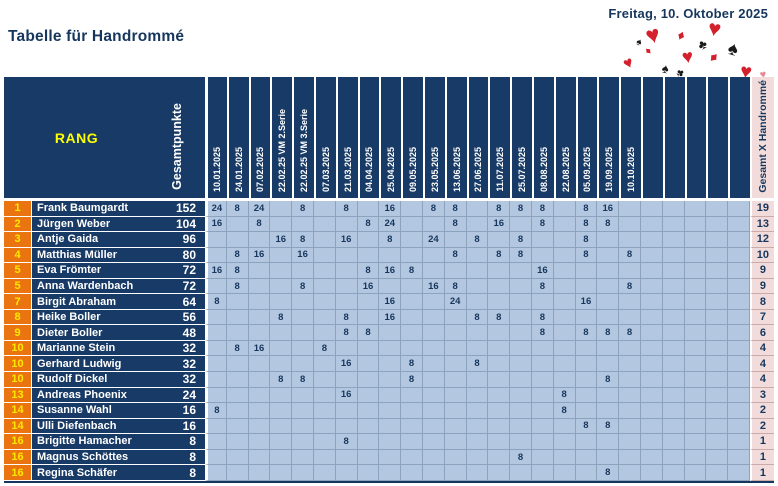 Image resolution: width=778 pixels, height=486 pixels. What do you see at coordinates (631, 169) in the screenshot?
I see `date-column-label: 10.10.2025` at bounding box center [631, 169].